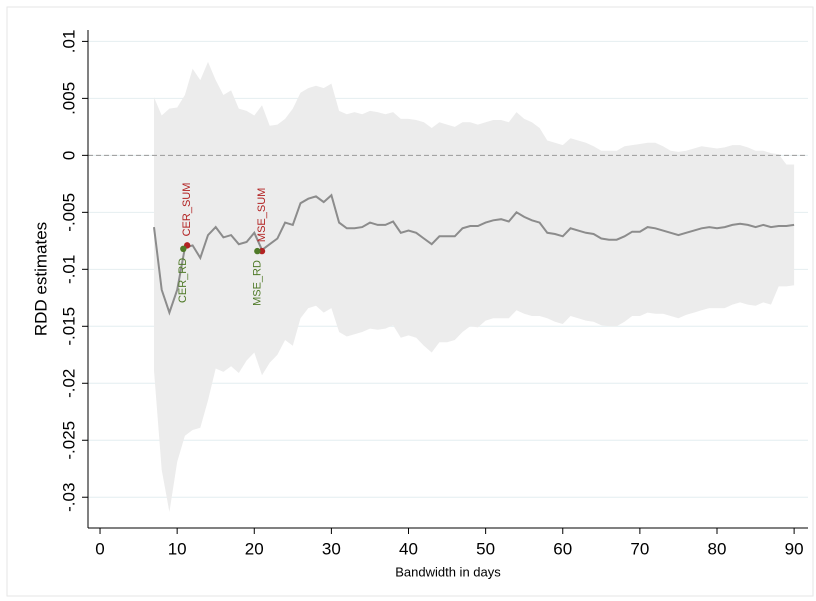 The image size is (816, 601). Describe the element at coordinates (448, 571) in the screenshot. I see `x-axis-title: Bandwidth in days` at that location.